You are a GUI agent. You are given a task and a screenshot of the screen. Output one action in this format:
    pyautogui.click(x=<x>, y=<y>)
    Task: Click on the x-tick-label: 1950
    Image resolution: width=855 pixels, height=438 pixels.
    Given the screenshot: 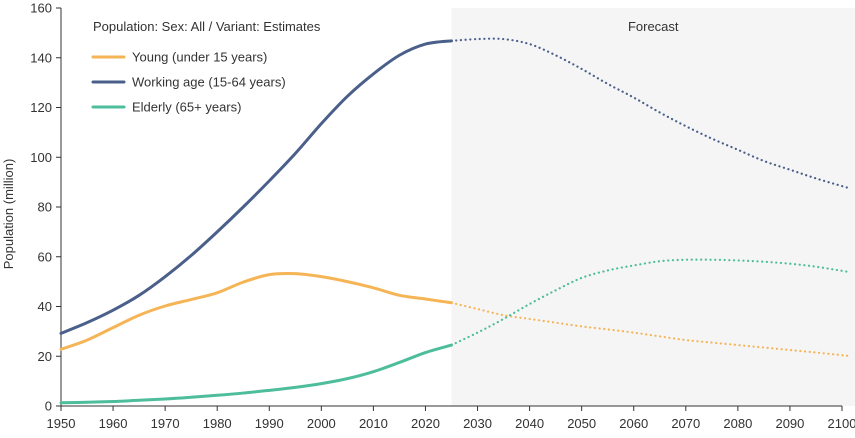 What is the action you would take?
    pyautogui.click(x=61, y=423)
    